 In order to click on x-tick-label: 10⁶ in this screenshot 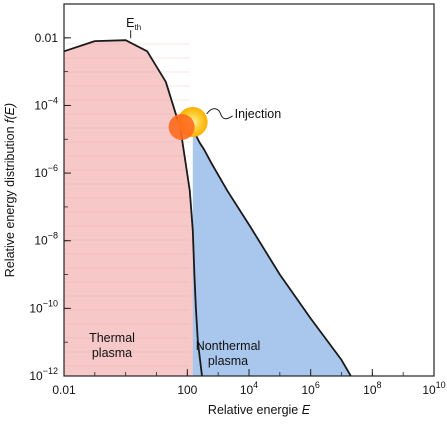, I will do `click(310, 388)`.